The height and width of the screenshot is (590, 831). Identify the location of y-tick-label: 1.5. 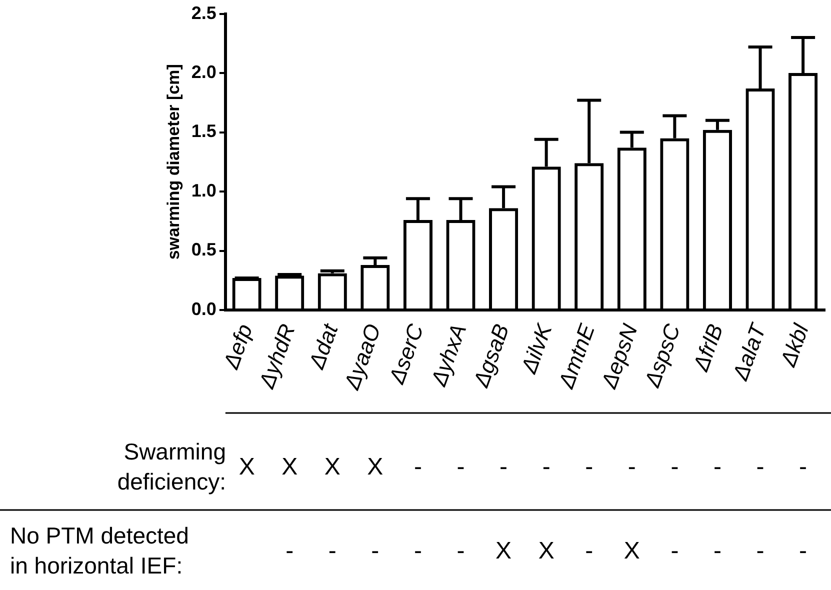
(203, 131).